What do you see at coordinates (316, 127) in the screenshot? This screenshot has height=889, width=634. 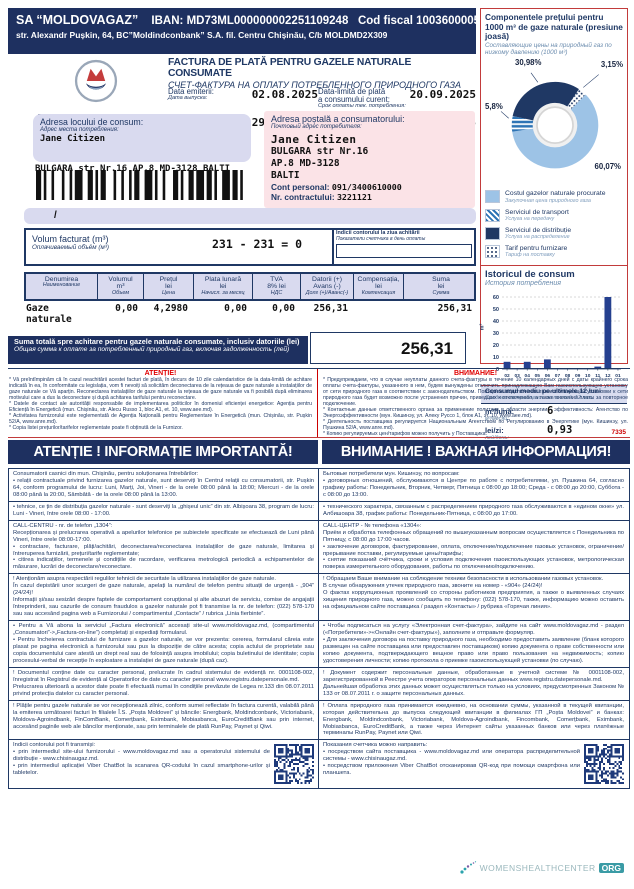 I see `postal-address-label-ru: Почтовый адрес потребителя:` at bounding box center [316, 127].